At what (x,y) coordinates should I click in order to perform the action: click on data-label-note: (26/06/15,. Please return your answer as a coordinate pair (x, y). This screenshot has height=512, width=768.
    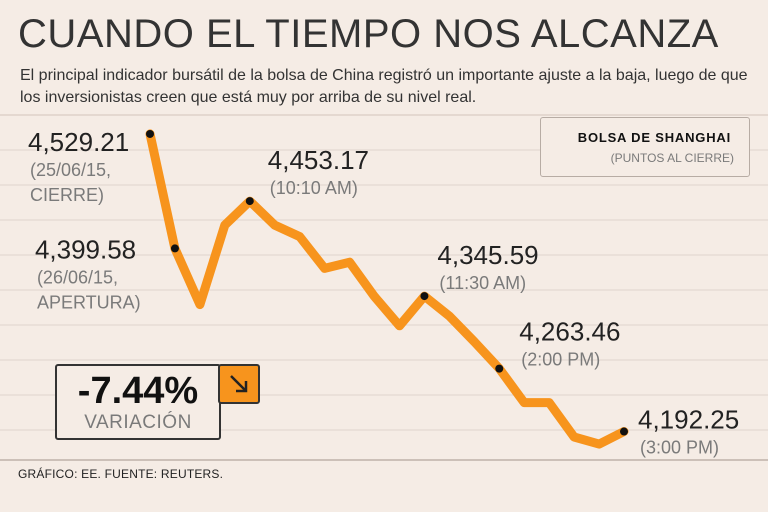
    Looking at the image, I should click on (77, 277).